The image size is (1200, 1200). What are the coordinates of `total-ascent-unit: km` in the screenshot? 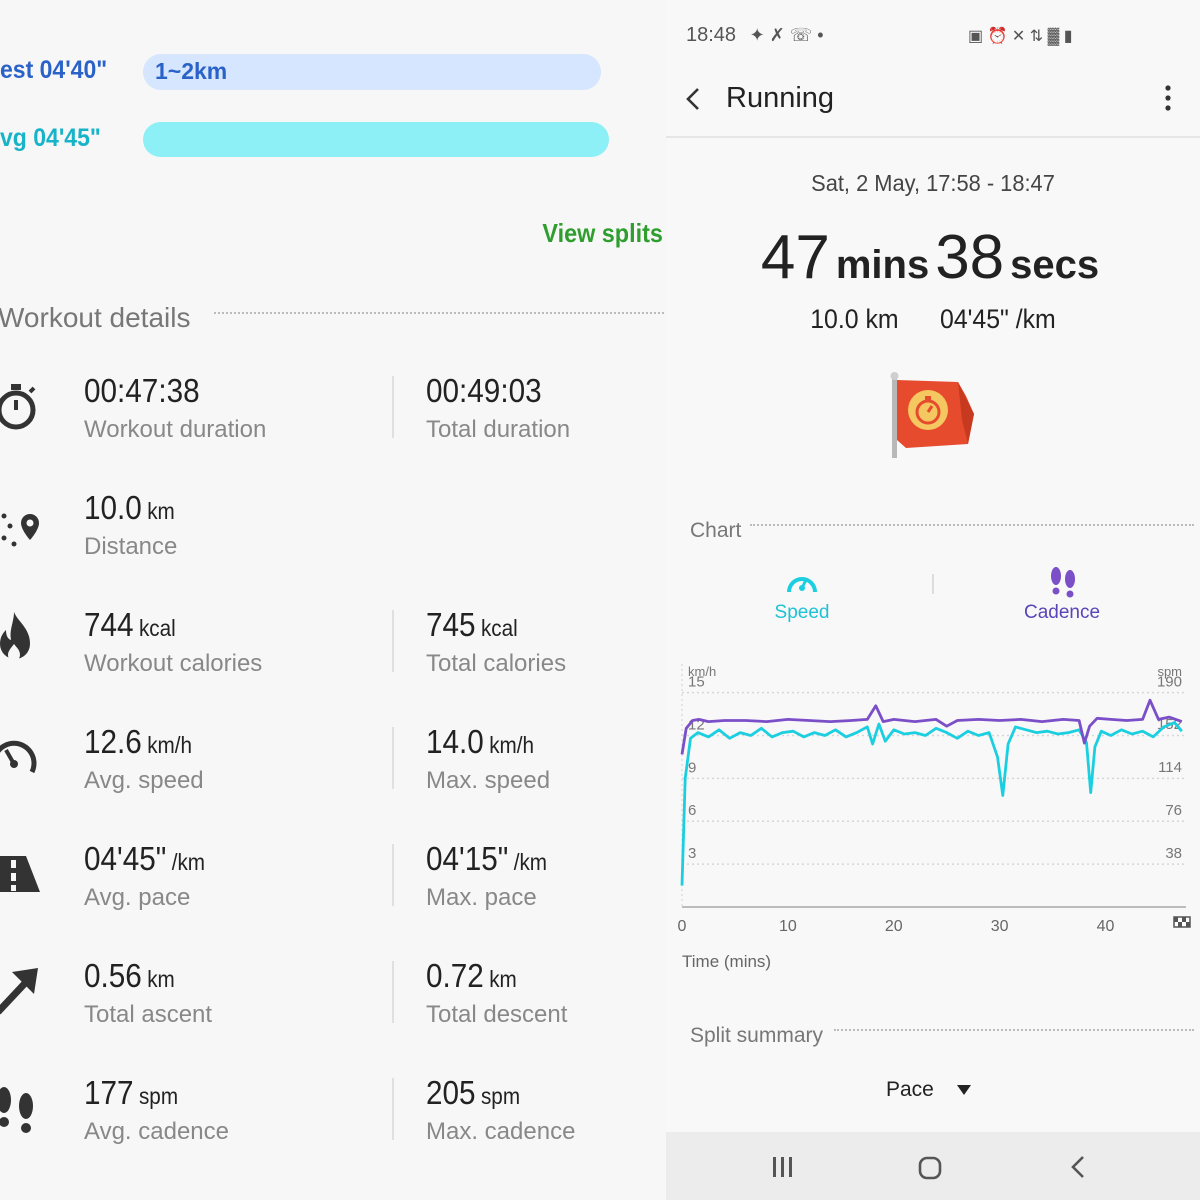 It's located at (161, 979).